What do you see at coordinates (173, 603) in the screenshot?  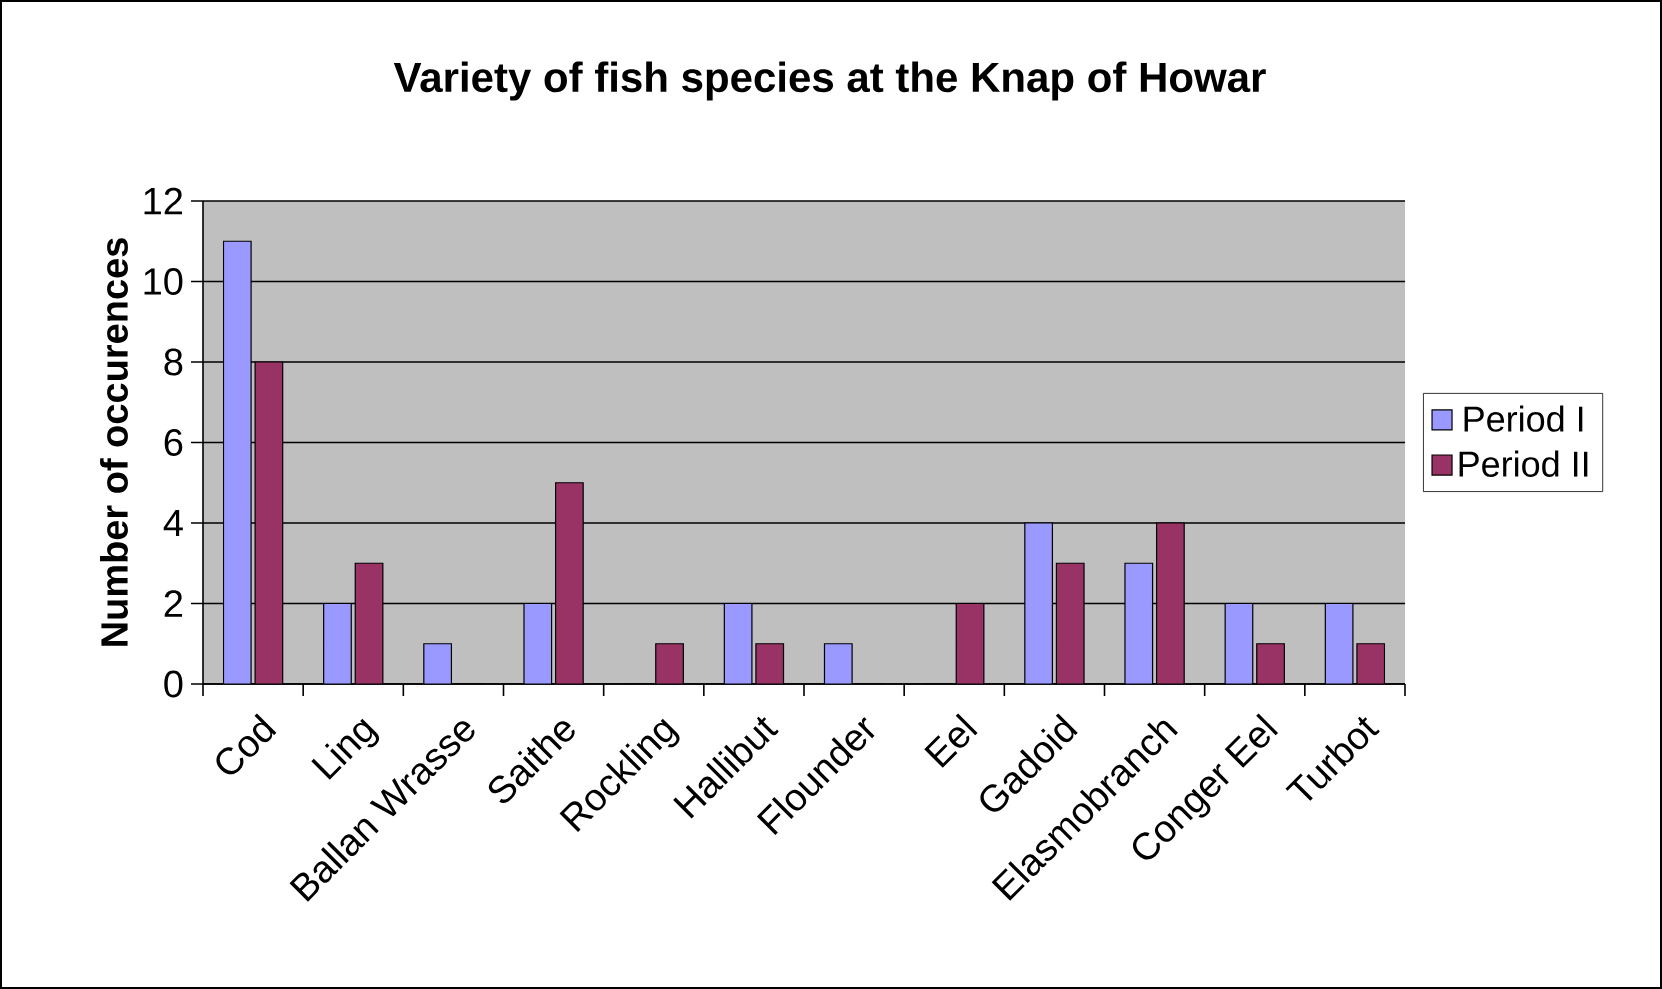 I see `y-tick-label: 2` at bounding box center [173, 603].